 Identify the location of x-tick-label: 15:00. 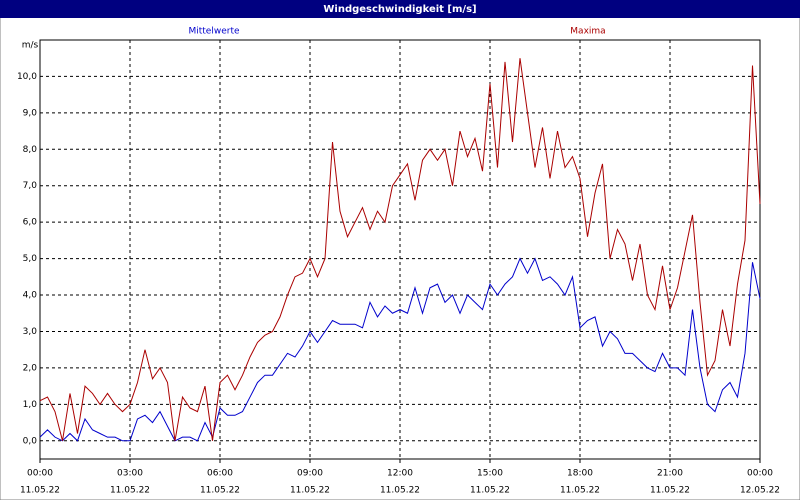
(490, 474).